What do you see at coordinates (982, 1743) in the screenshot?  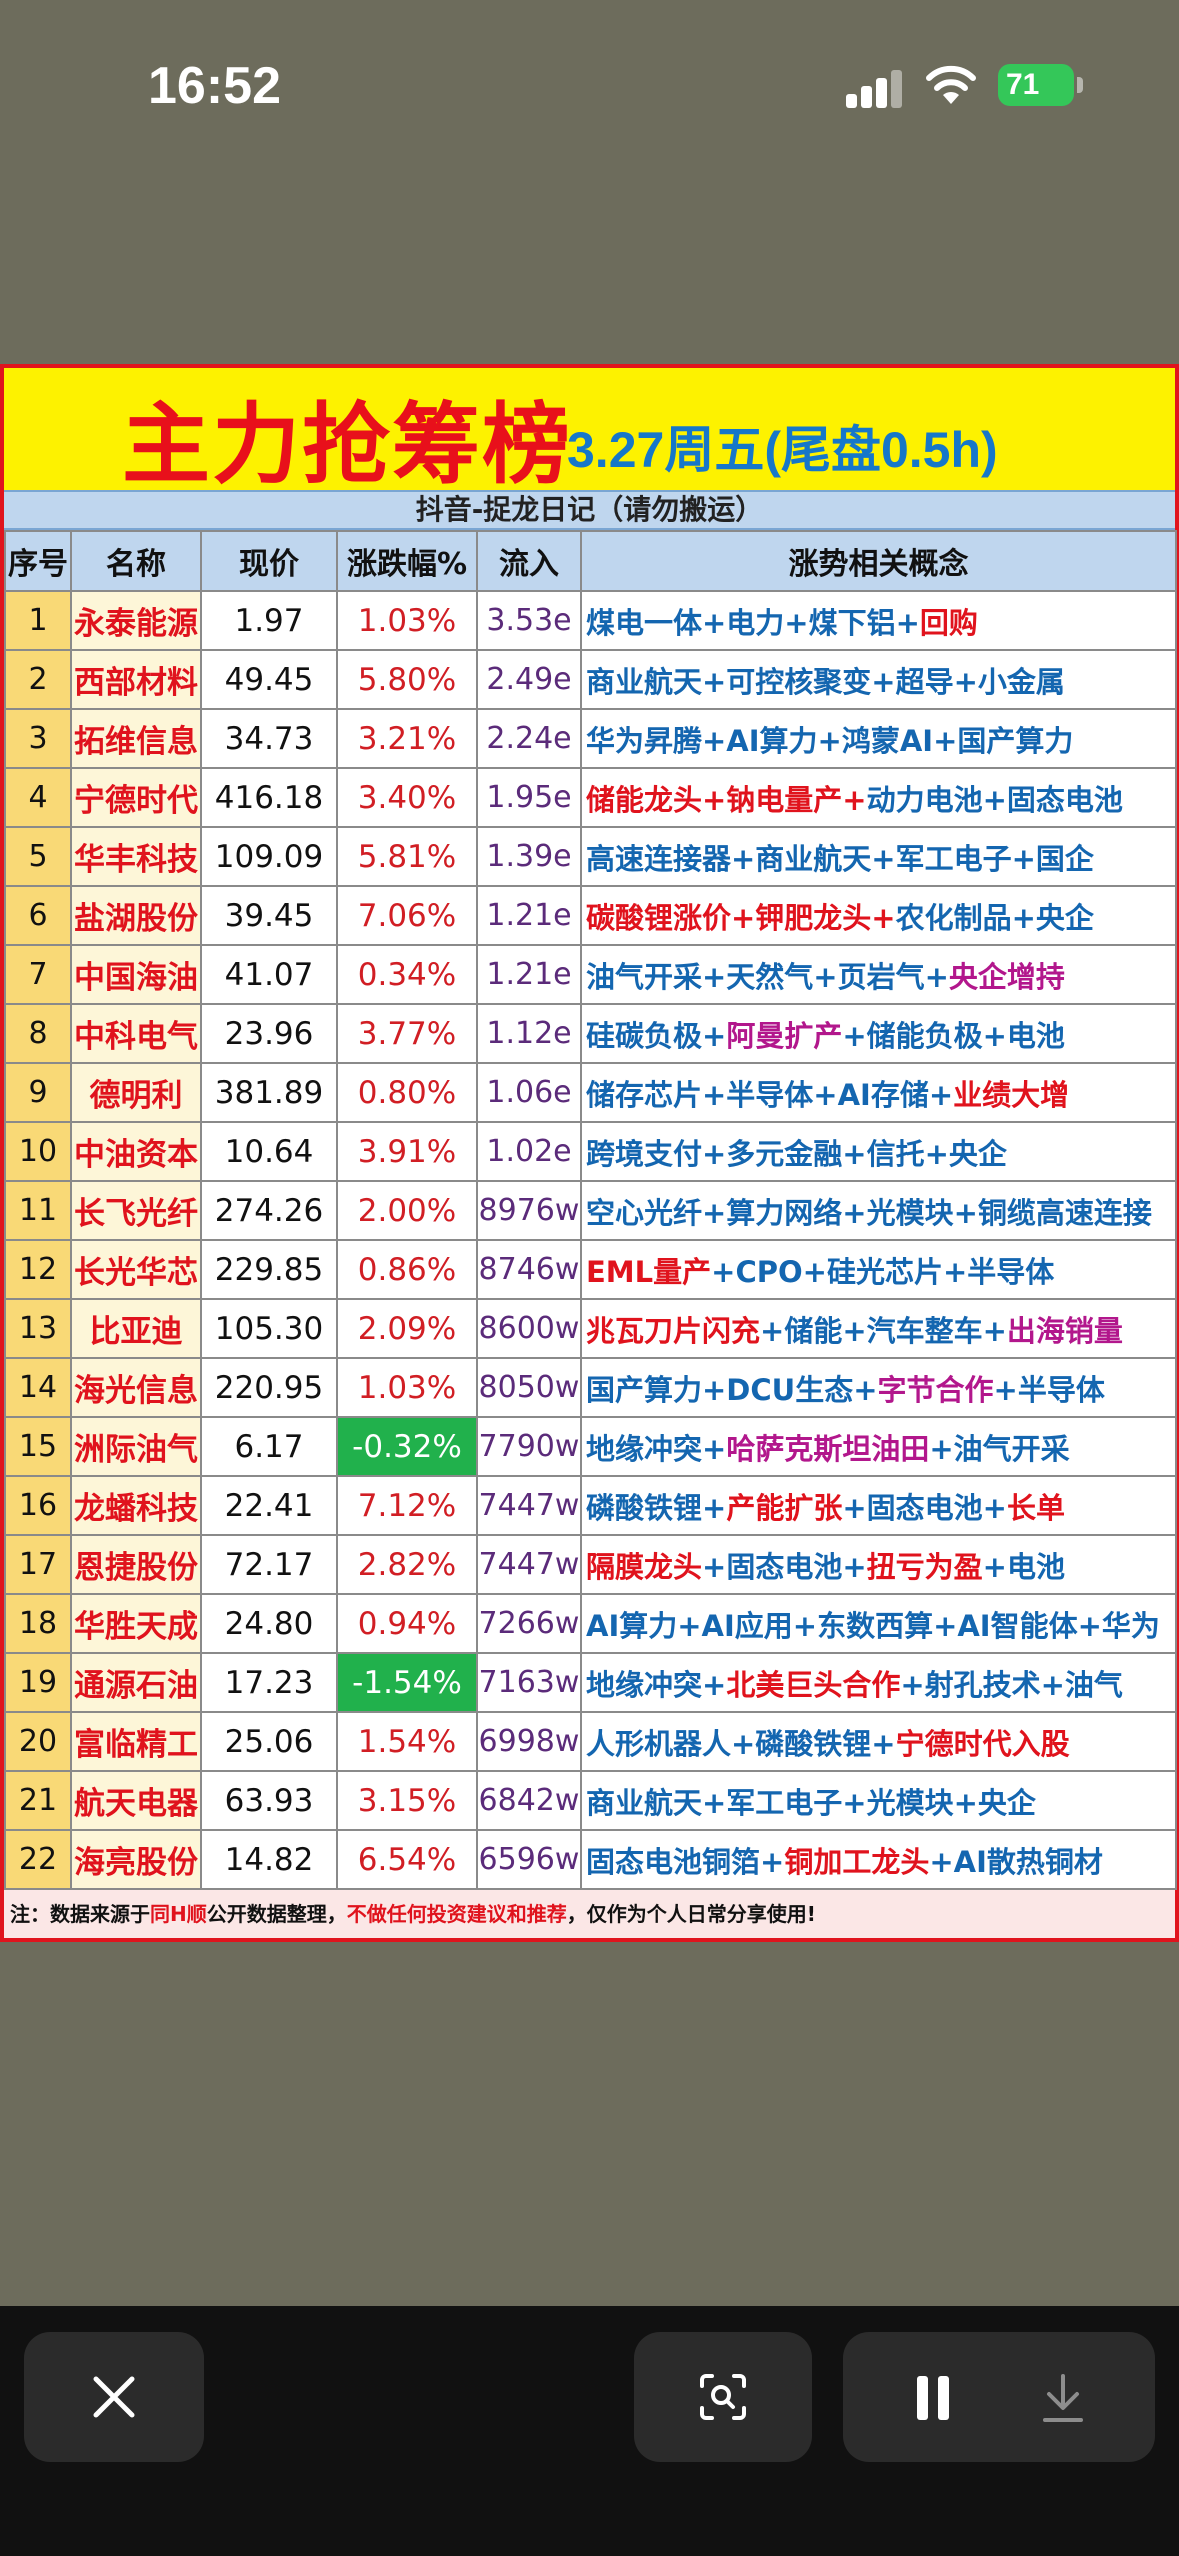 I see `concept-segment: 宁德时代入股` at bounding box center [982, 1743].